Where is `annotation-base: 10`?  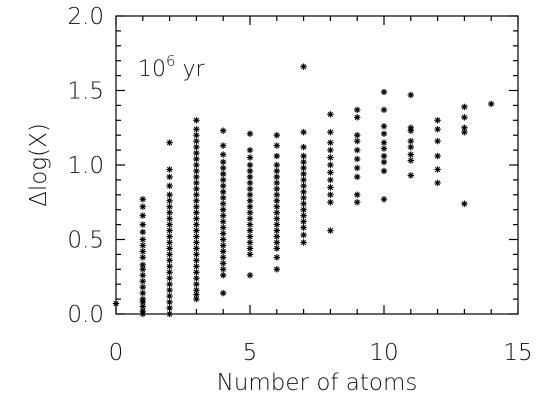 annotation-base: 10 is located at coordinates (152, 69).